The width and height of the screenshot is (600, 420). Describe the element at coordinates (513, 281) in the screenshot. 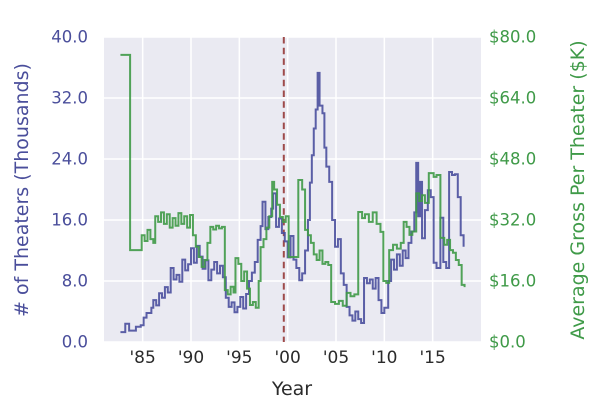

I see `y-right-tick-label: $16.0` at that location.